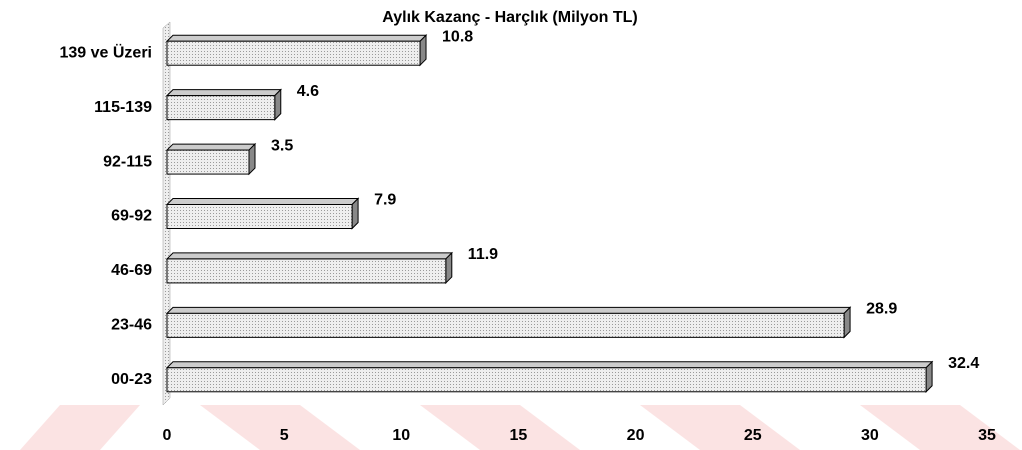  What do you see at coordinates (105, 51) in the screenshot?
I see `y-tick-label: 139 ve Üzeri` at bounding box center [105, 51].